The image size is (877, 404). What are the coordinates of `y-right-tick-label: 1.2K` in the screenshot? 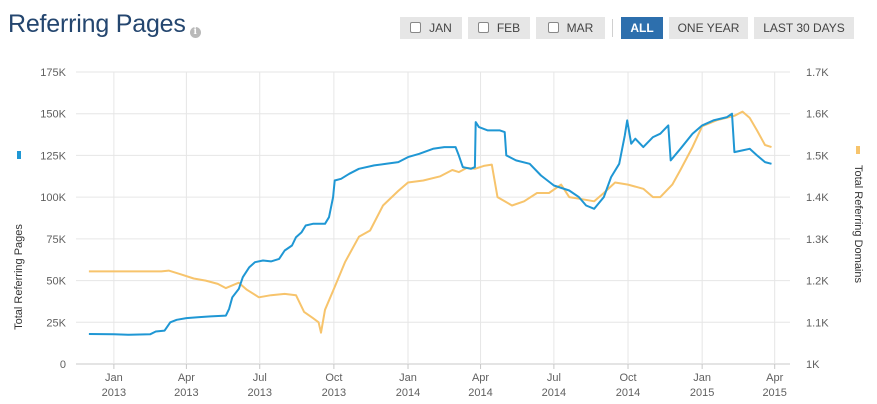 It's located at (817, 282).